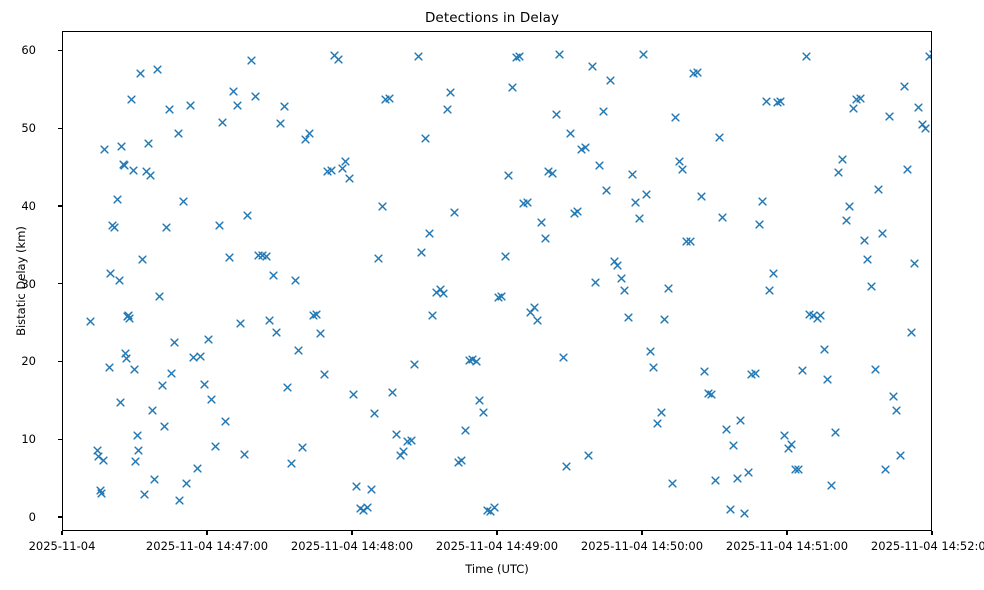 The width and height of the screenshot is (984, 590). What do you see at coordinates (492, 18) in the screenshot?
I see `chart-title: Detections in Delay` at bounding box center [492, 18].